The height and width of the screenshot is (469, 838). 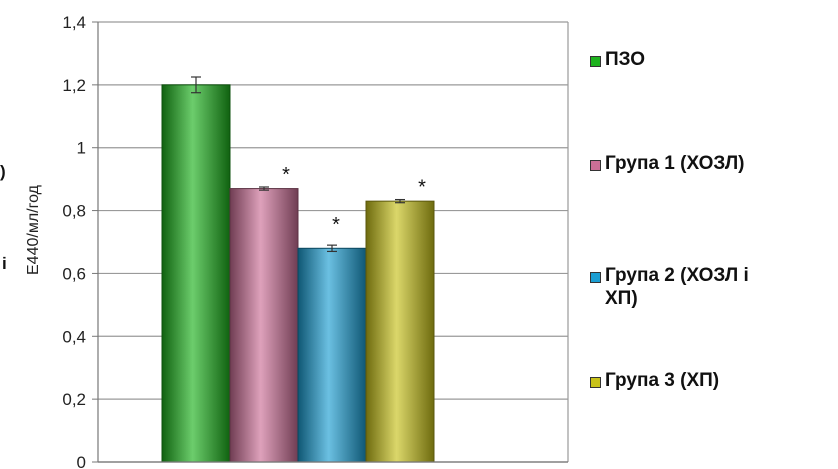 I want to click on legend-label-block: Група 2 (ХОЗЛ і ХП), so click(x=677, y=287).